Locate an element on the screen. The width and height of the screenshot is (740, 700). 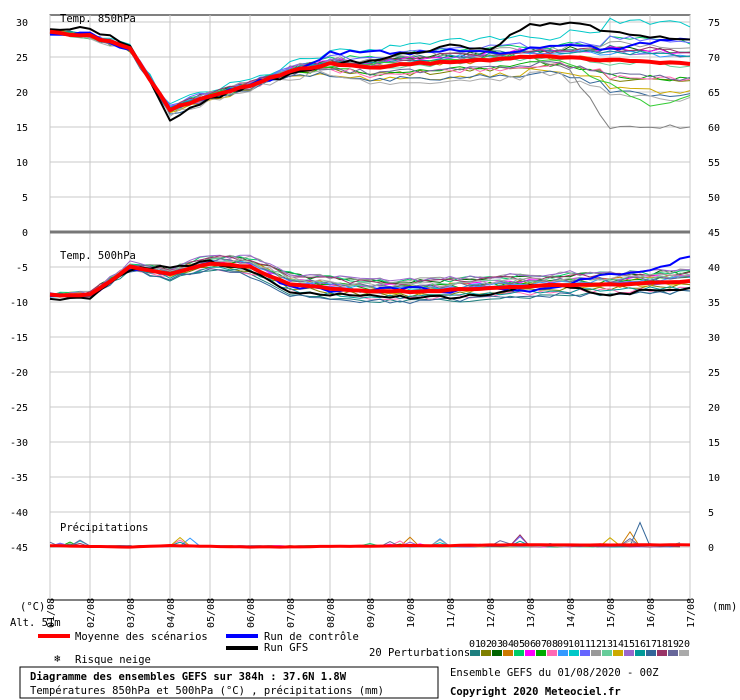
perturbation-id-label: 13 is located at coordinates (607, 644).